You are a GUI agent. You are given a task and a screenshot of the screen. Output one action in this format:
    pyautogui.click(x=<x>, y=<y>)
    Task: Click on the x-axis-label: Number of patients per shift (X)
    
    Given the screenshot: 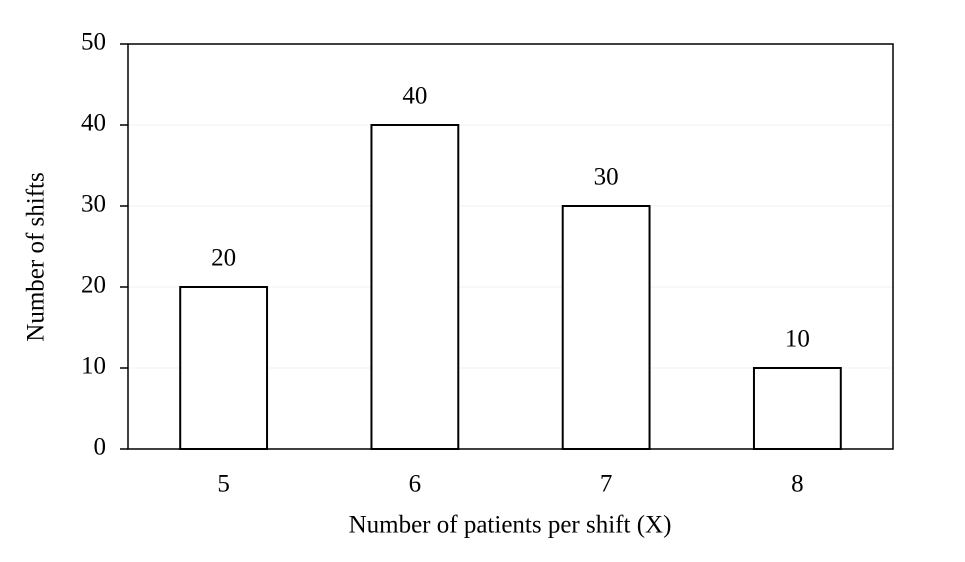 What is the action you would take?
    pyautogui.click(x=510, y=525)
    